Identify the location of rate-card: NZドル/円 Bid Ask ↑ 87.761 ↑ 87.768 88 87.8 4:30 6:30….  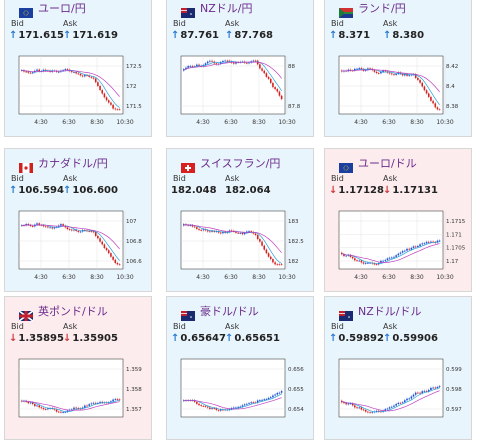
(240, 68).